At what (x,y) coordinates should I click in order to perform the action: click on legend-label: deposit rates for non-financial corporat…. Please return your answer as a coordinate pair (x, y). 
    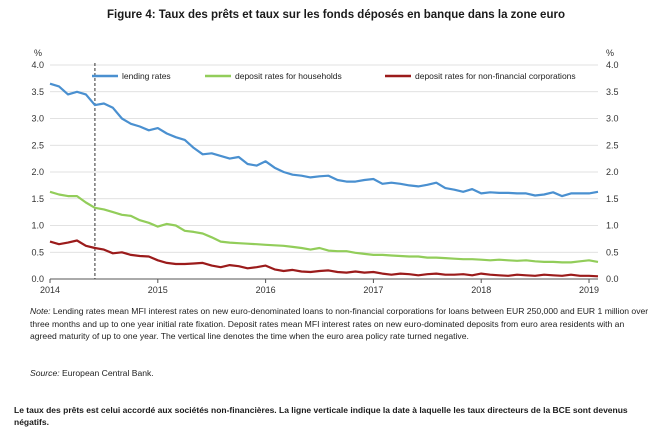
    Looking at the image, I should click on (495, 76).